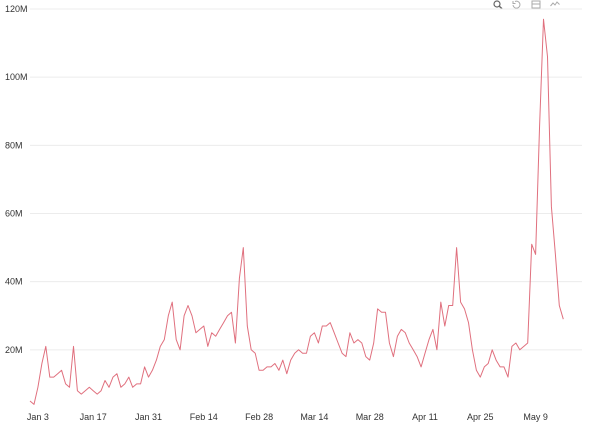  What do you see at coordinates (425, 417) in the screenshot?
I see `x-tick-label: Apr 11` at bounding box center [425, 417].